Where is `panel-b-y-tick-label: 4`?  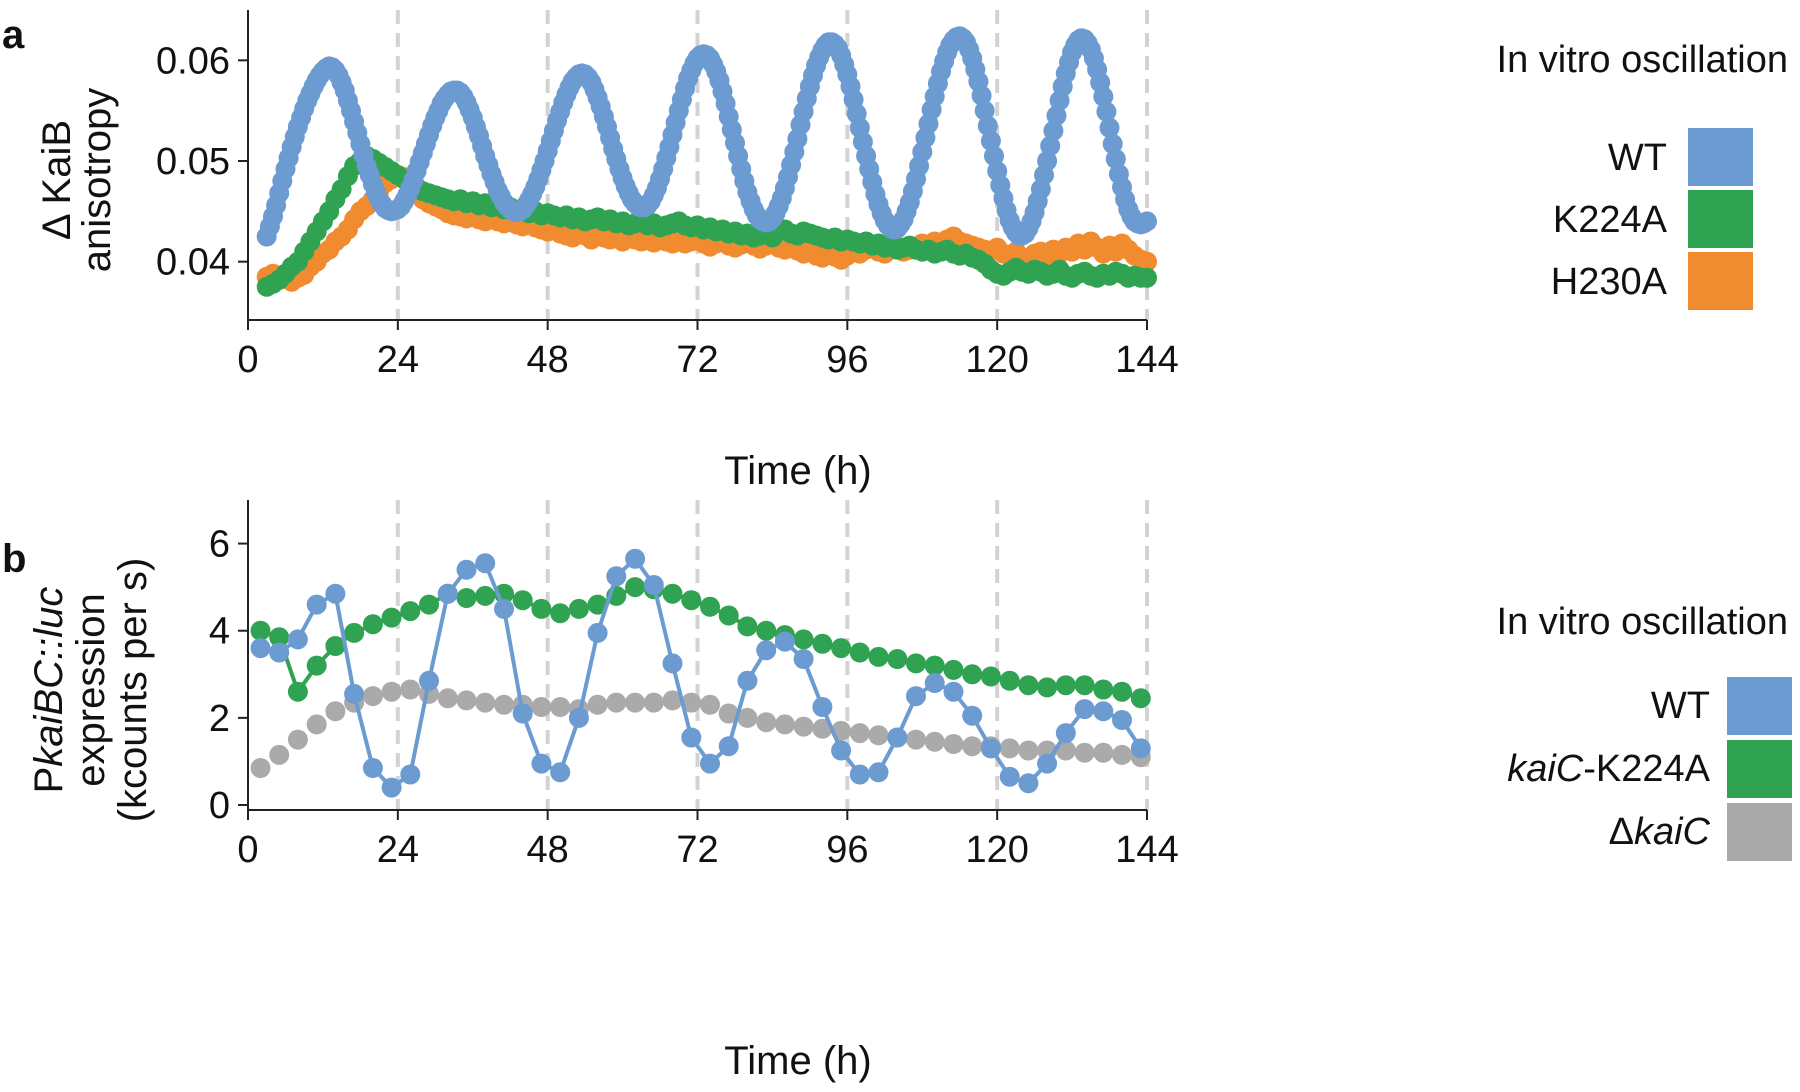 panel-b-y-tick-label: 4 is located at coordinates (219, 632).